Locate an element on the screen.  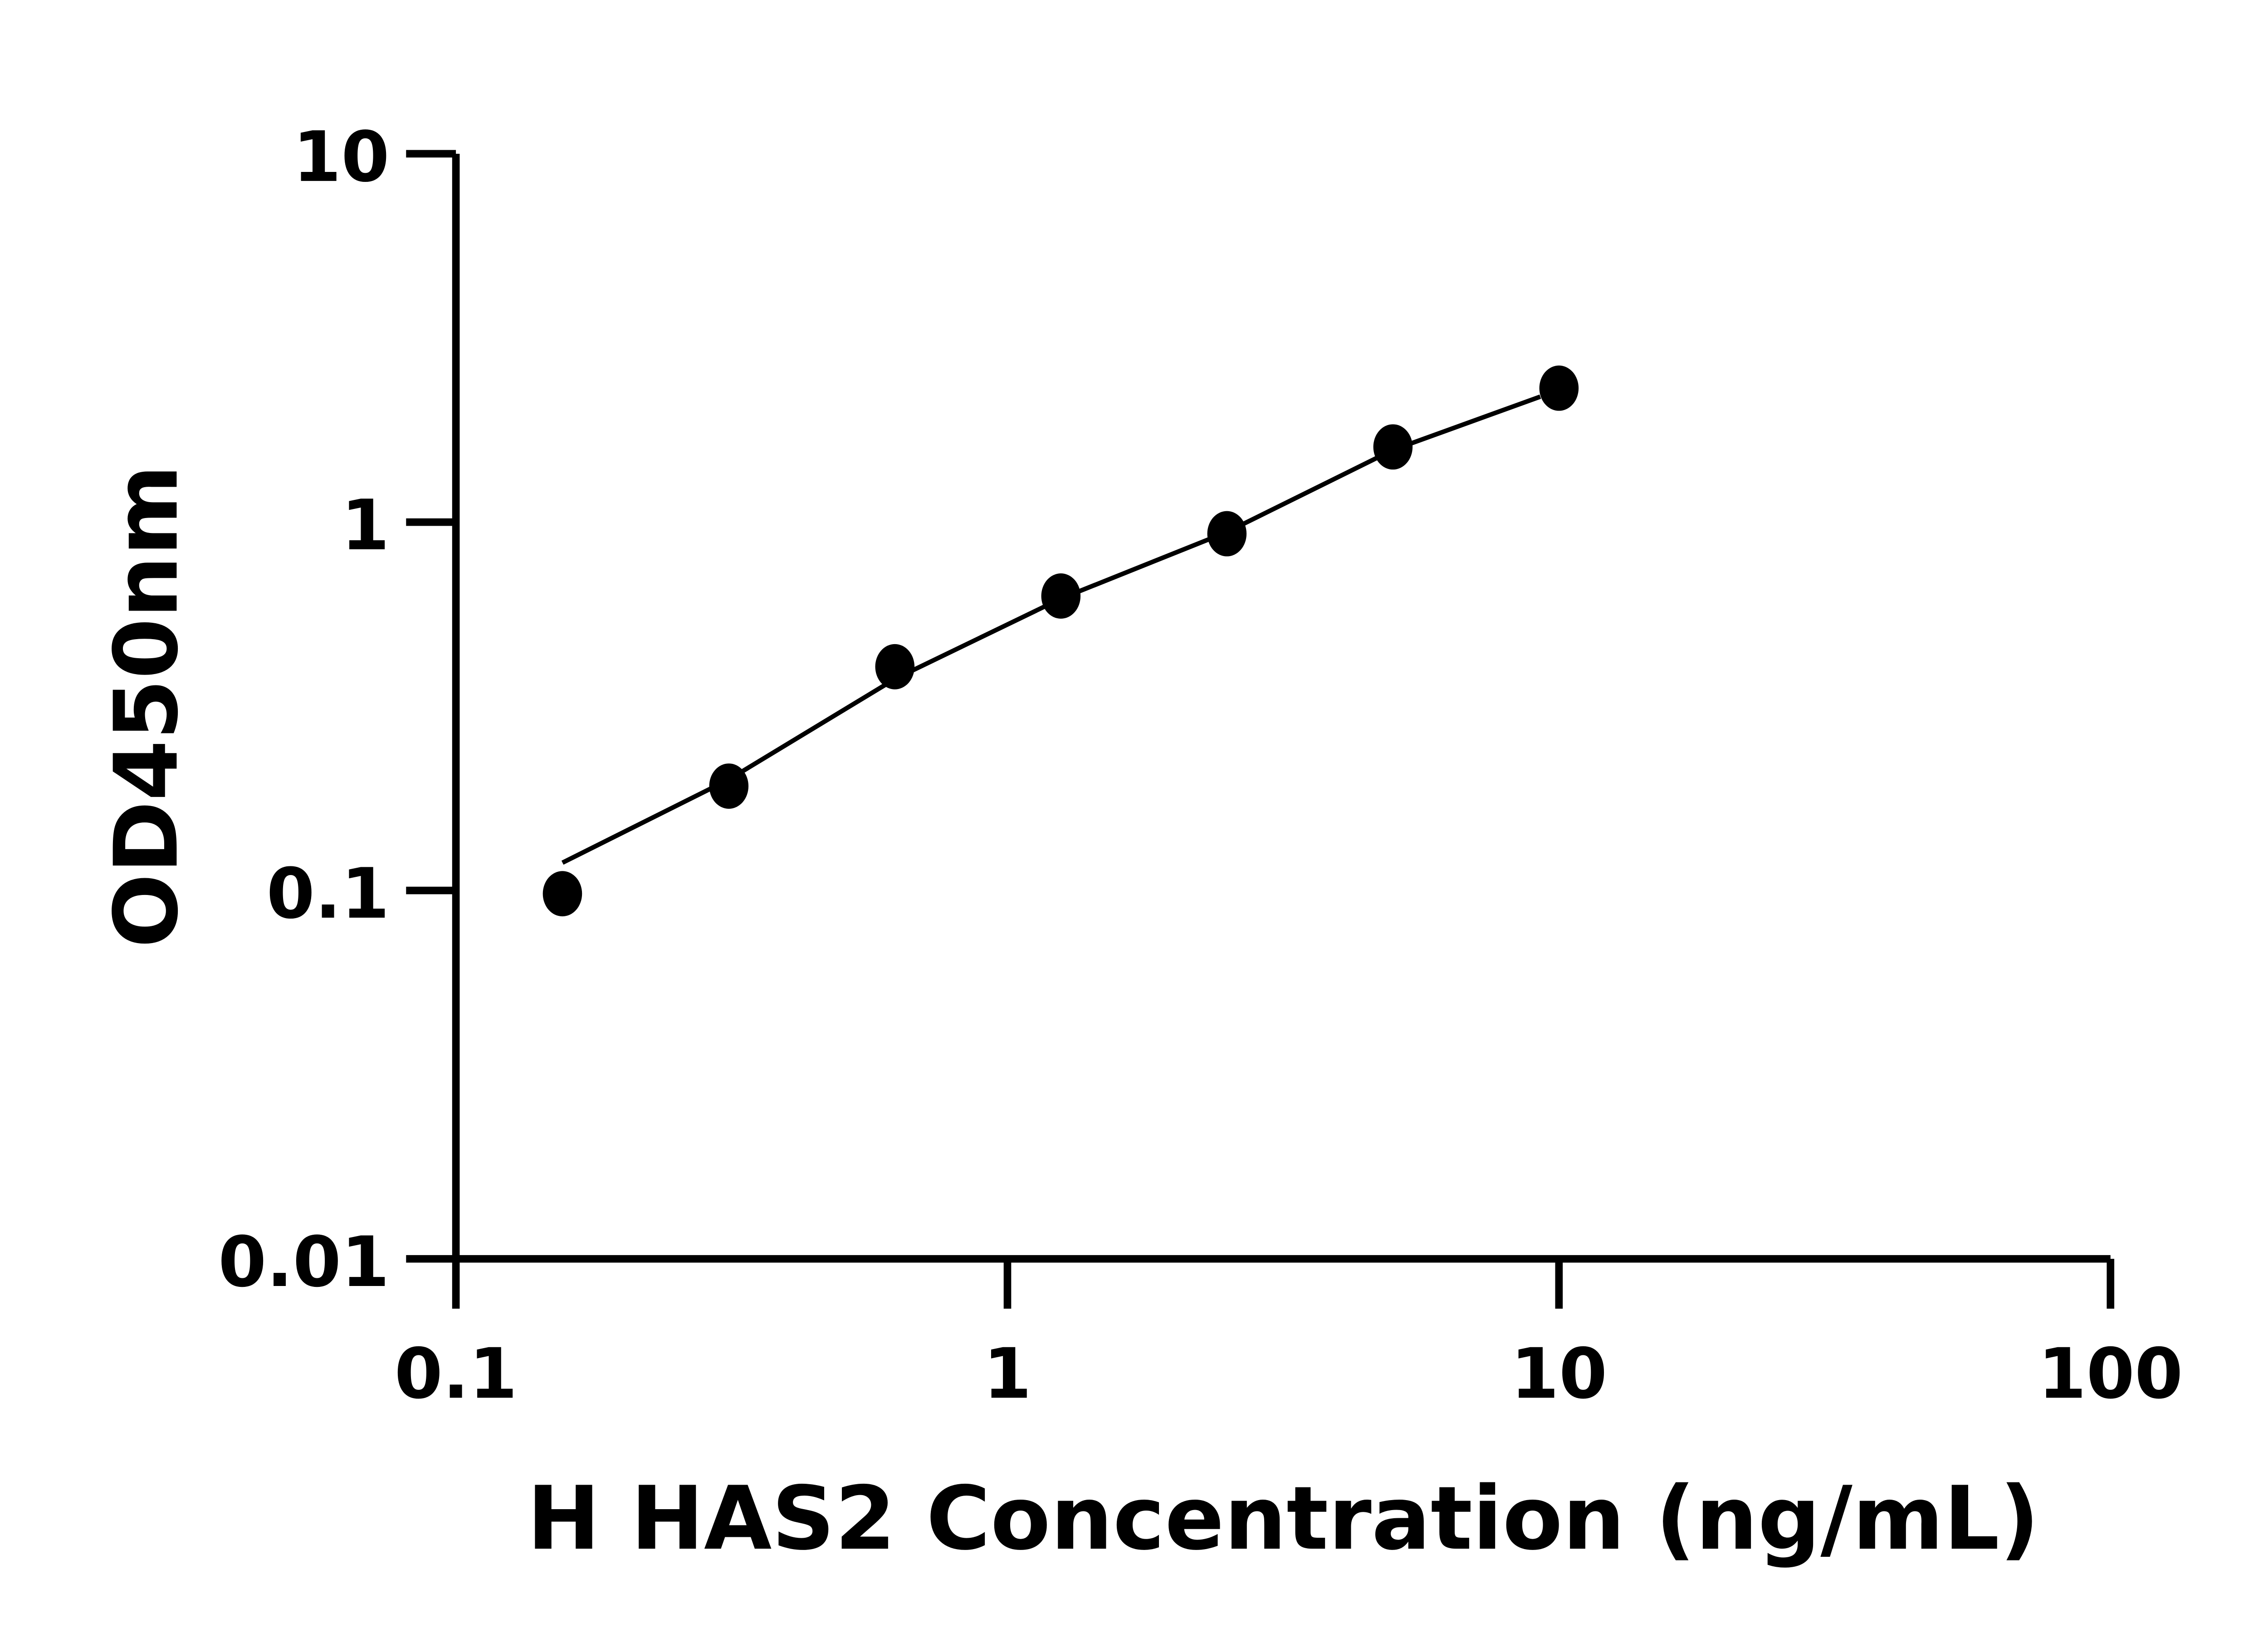
y-tick-label: 0.1 is located at coordinates (327, 894).